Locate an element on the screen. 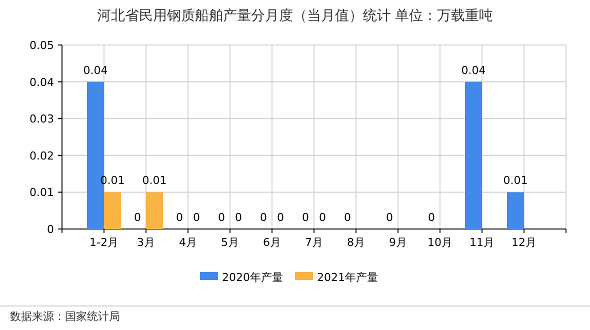  y-tick-label: 0.03 is located at coordinates (42, 119).